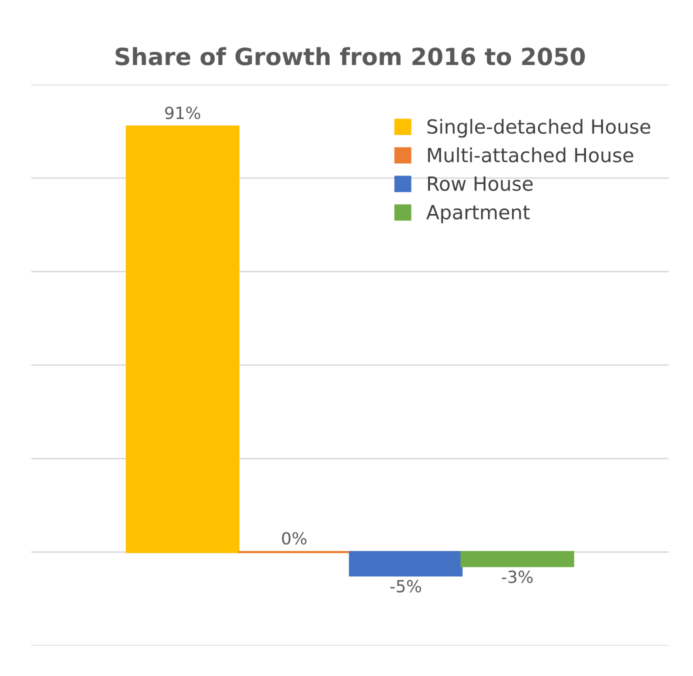 This screenshot has height=676, width=693. What do you see at coordinates (294, 538) in the screenshot?
I see `data-label: 0%` at bounding box center [294, 538].